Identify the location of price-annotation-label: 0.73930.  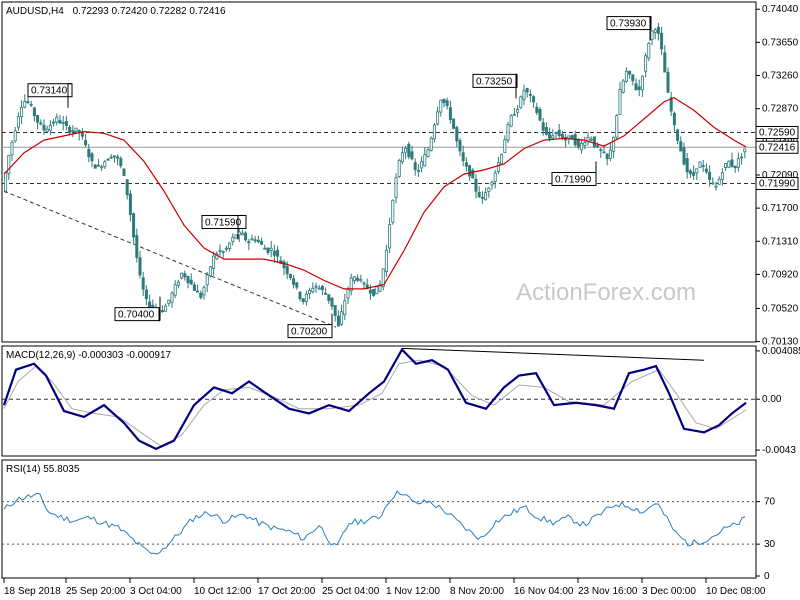
(628, 24).